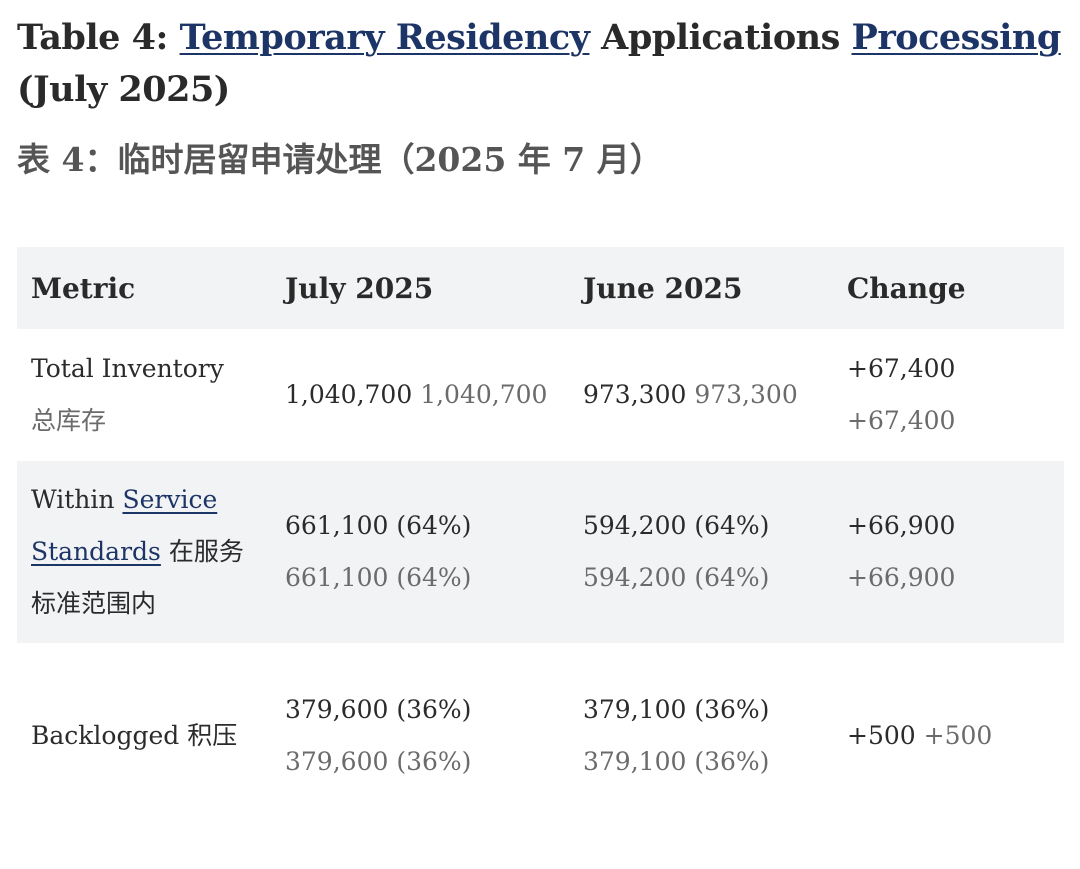 This screenshot has width=1080, height=869. I want to click on change-value-duplicate: +500, so click(958, 735).